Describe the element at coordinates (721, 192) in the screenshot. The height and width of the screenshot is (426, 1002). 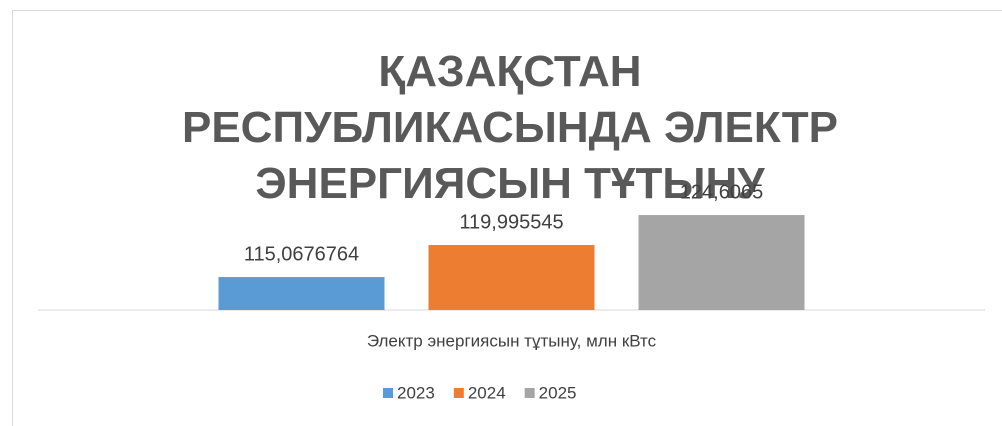
I see `data-label: 124,6065` at that location.